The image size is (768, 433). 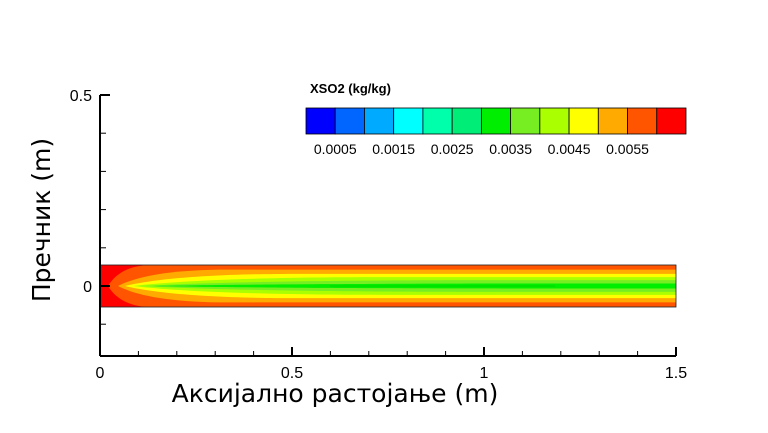 I want to click on y-tick-label: 0, so click(x=87, y=287).